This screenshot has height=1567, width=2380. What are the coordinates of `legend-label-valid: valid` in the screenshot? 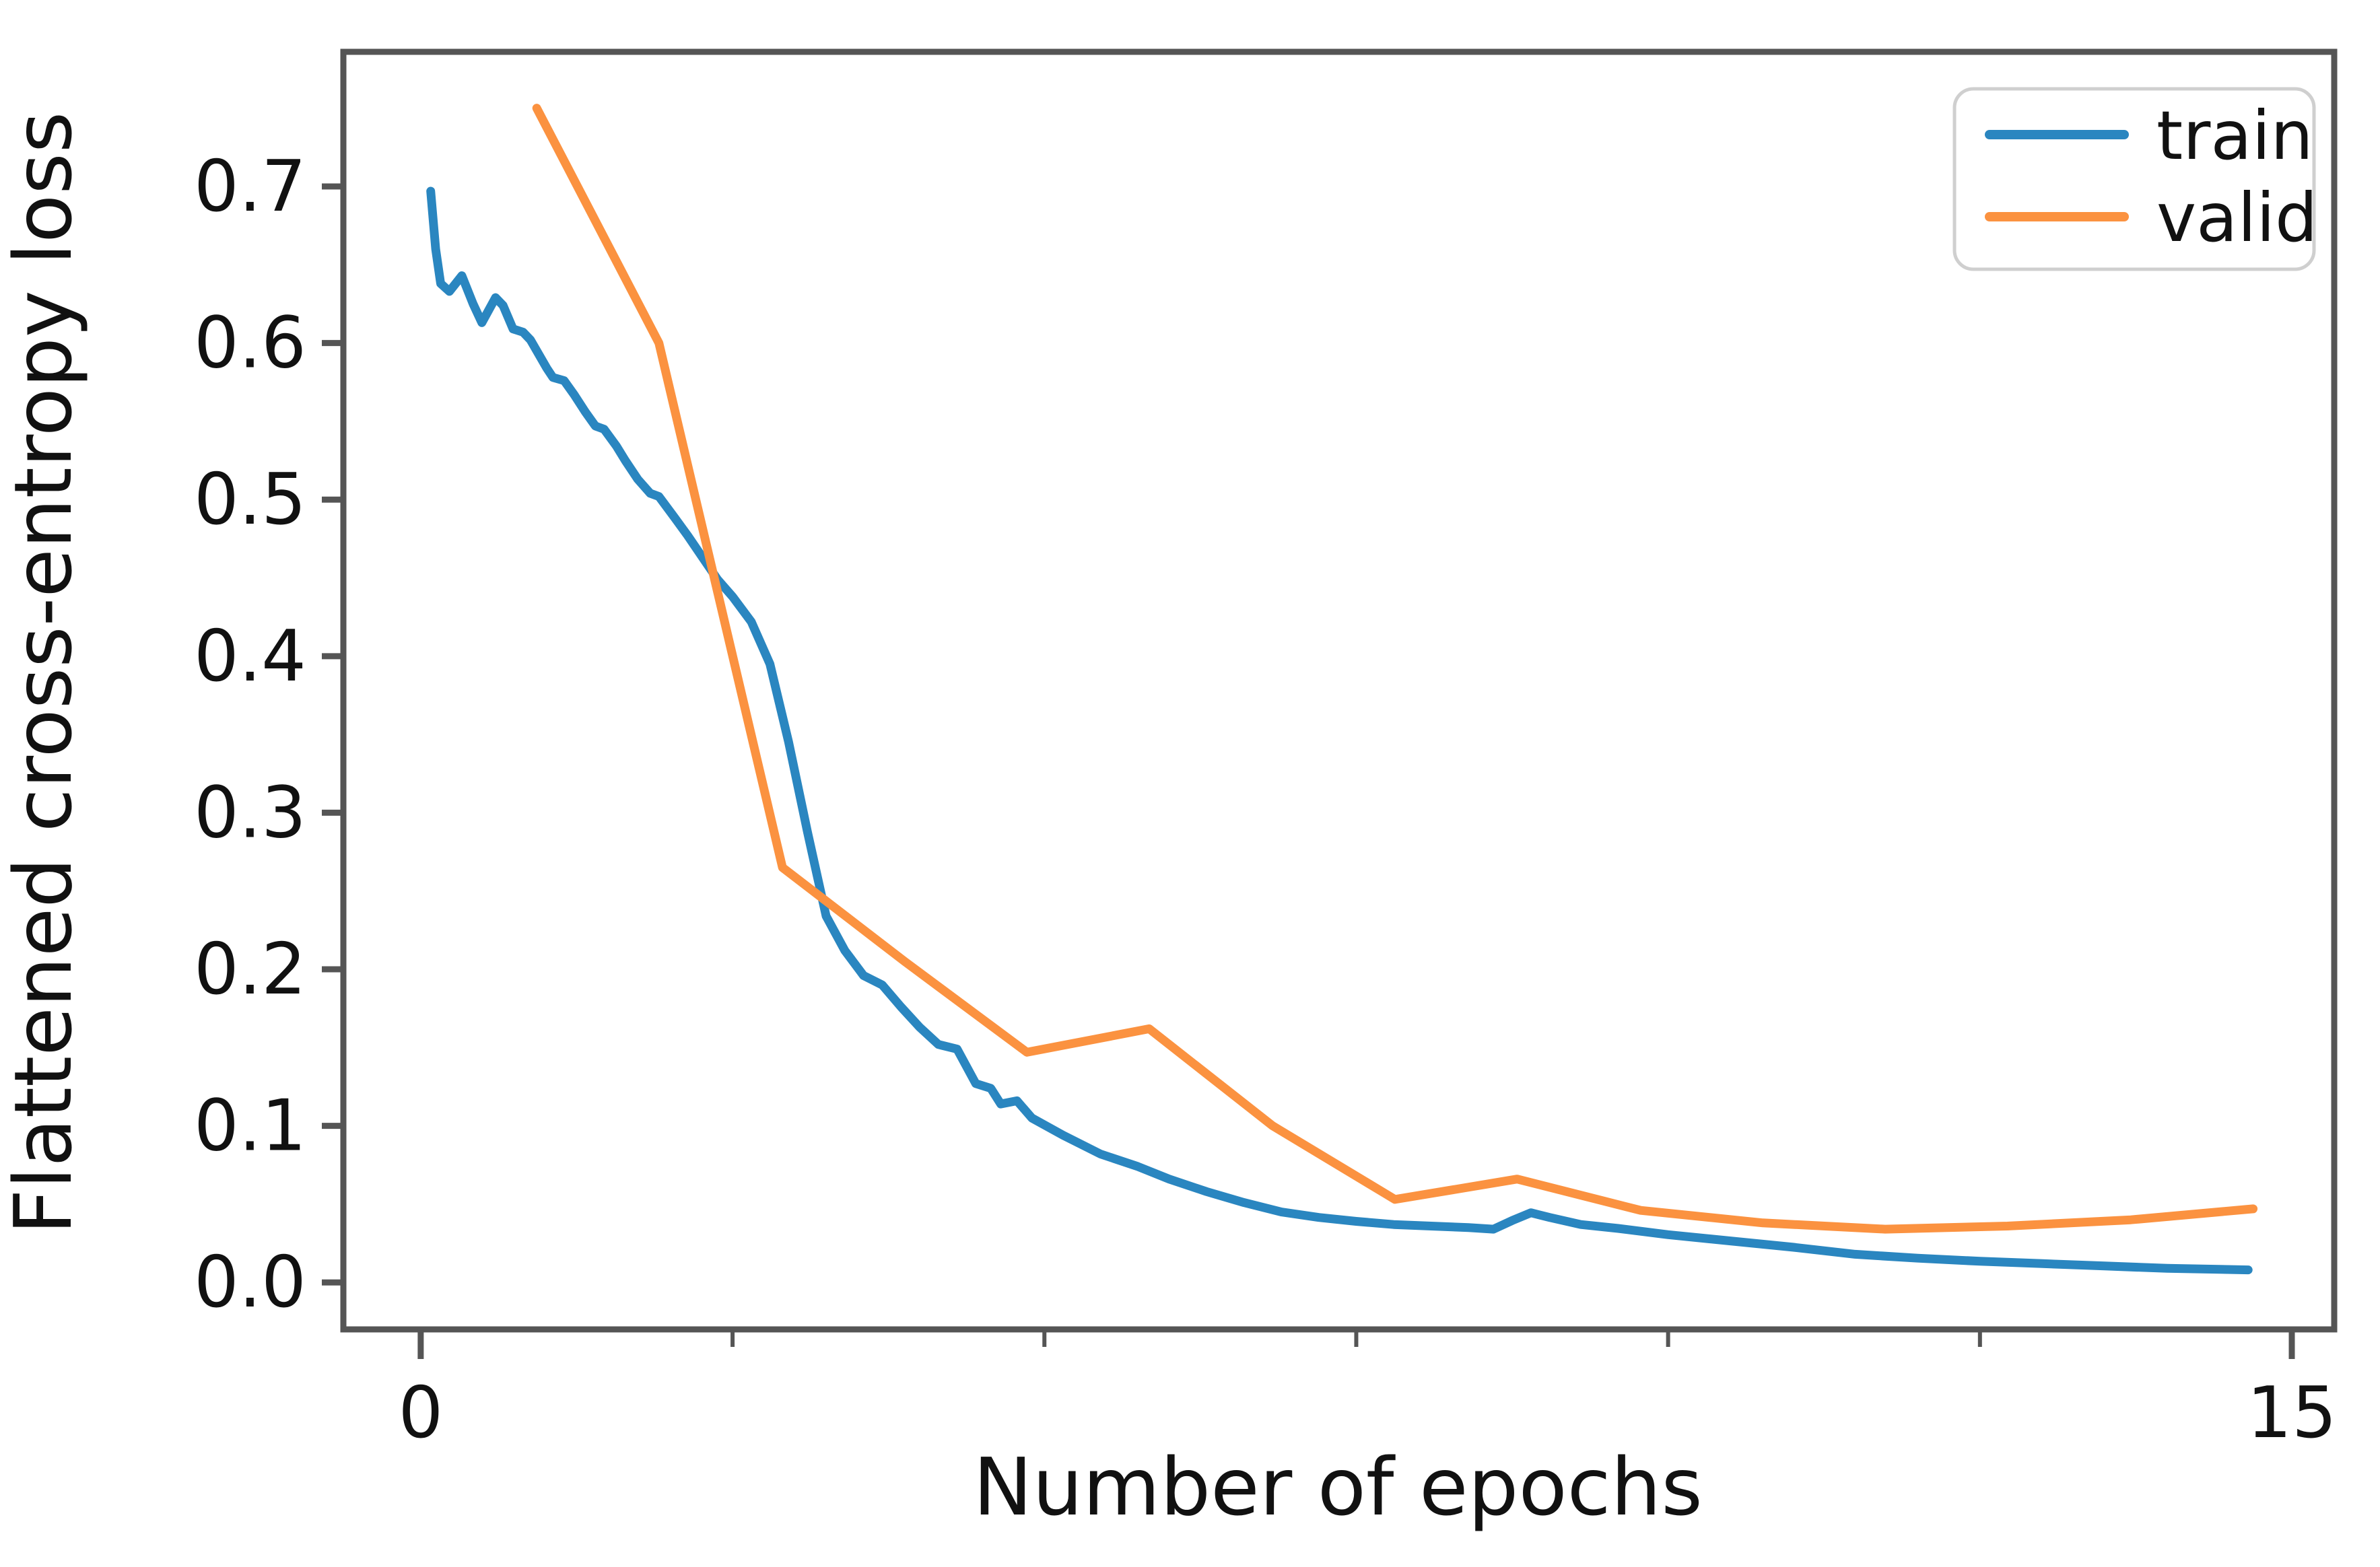 It's located at (2237, 217).